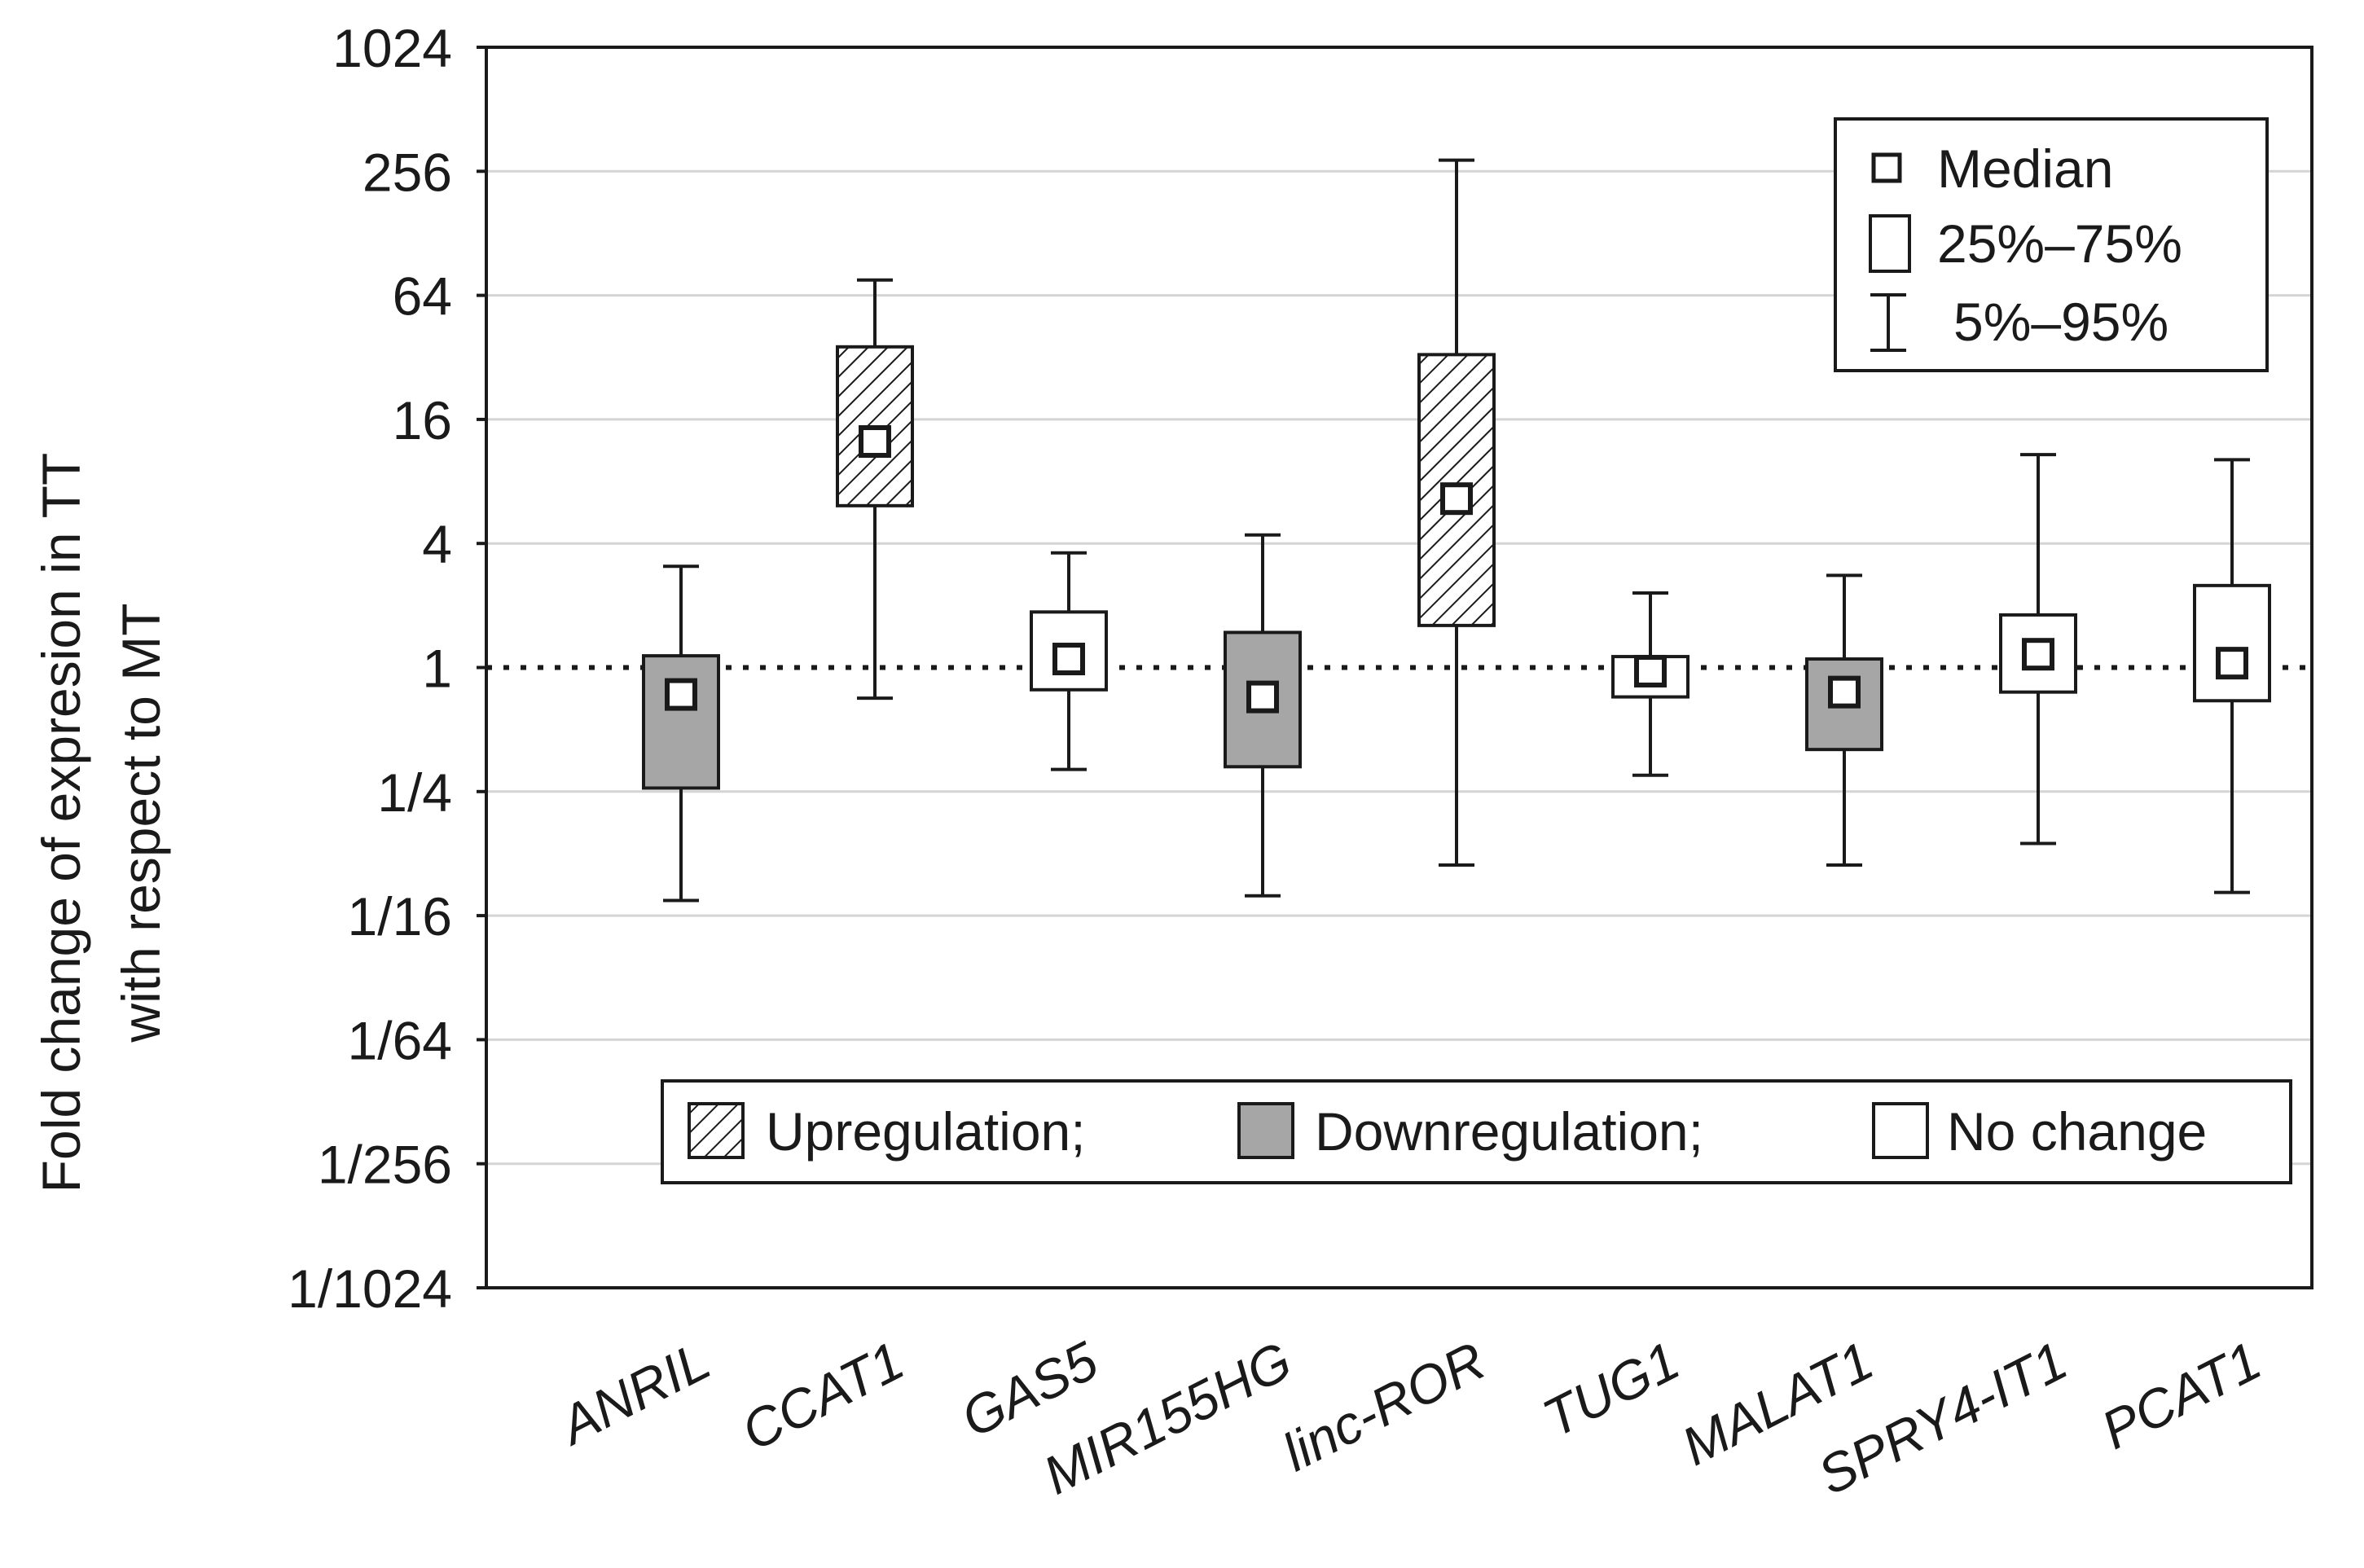 The image size is (2364, 1568). Describe the element at coordinates (400, 917) in the screenshot. I see `y-tick-label: 1/16` at that location.